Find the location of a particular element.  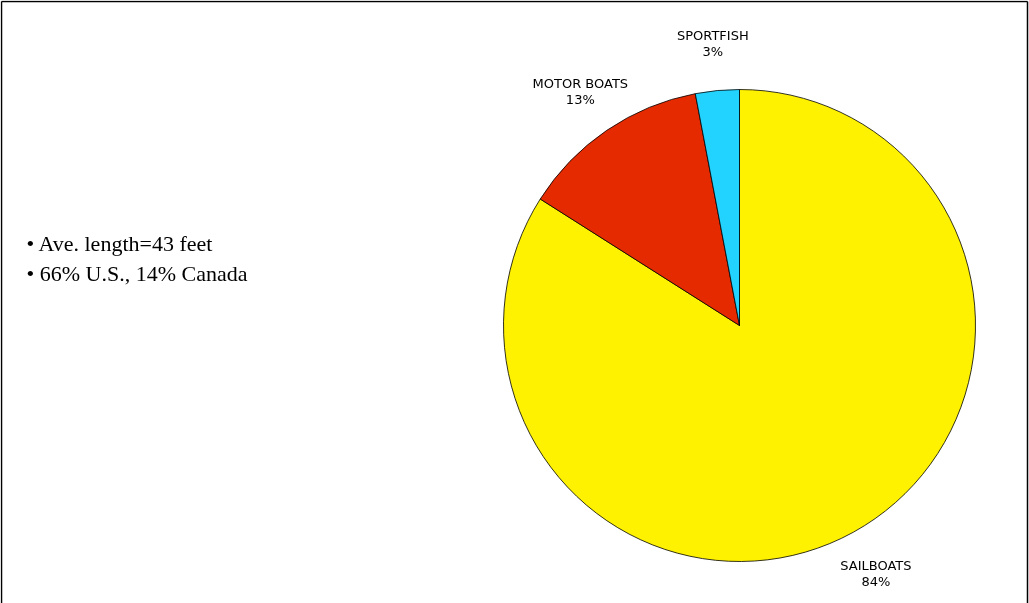

slice-label: SPORTFISH is located at coordinates (713, 36).